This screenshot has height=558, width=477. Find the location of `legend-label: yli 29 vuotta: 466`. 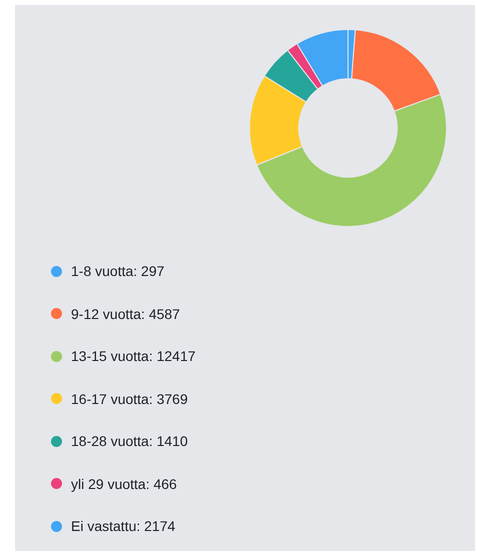

legend-label: yli 29 vuotta: 466 is located at coordinates (124, 484).